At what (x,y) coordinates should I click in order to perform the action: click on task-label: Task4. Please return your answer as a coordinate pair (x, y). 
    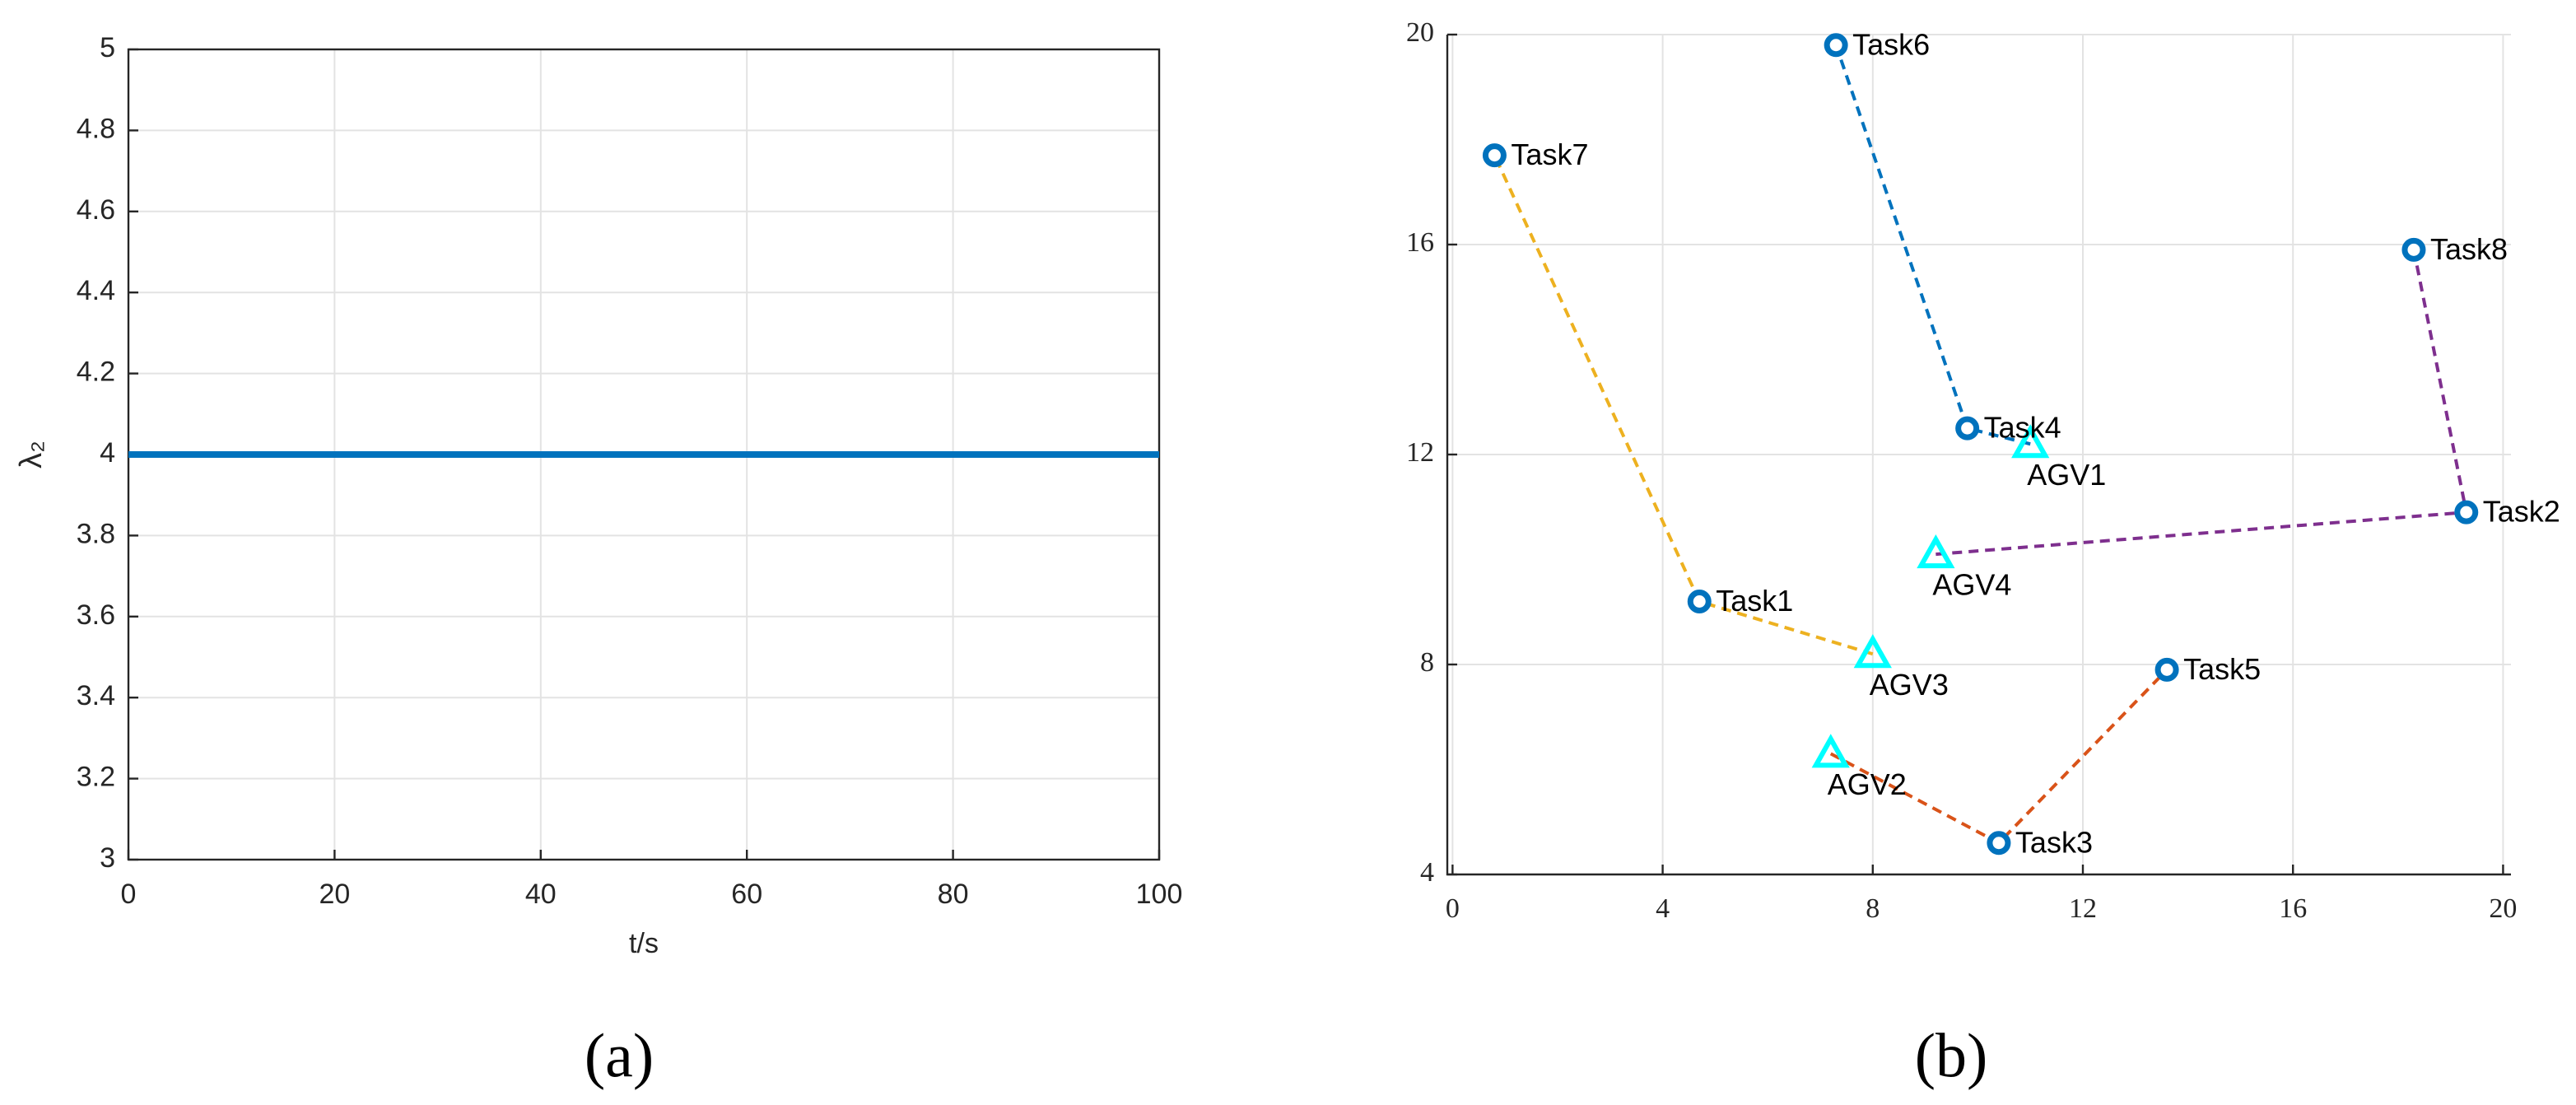
    Looking at the image, I should click on (2023, 428).